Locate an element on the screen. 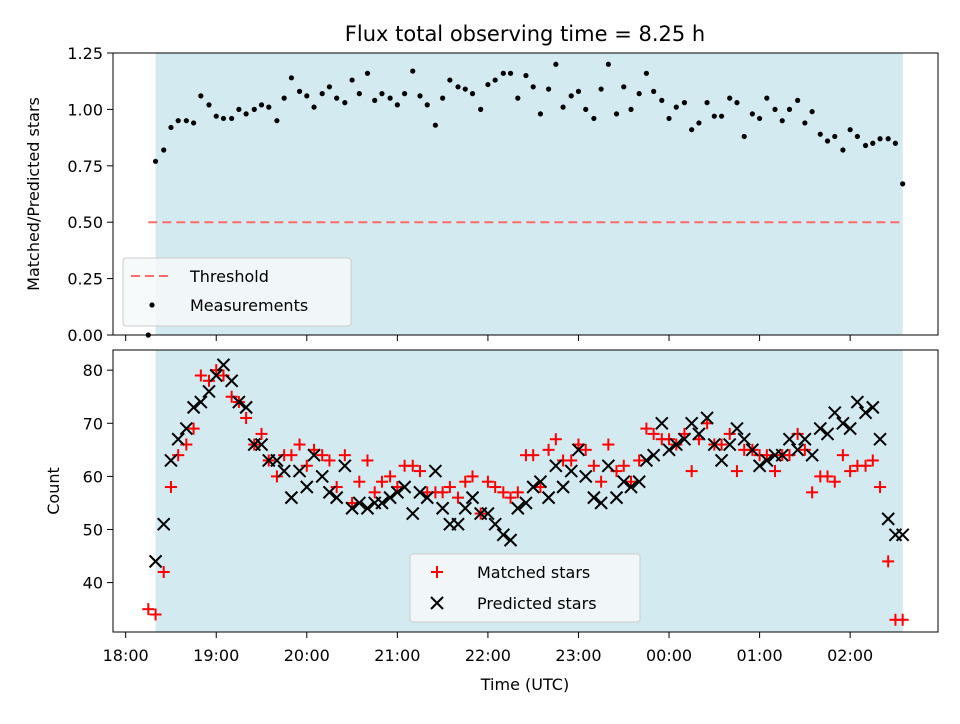 The image size is (960, 724). x-tick-label: 20:00 is located at coordinates (307, 655).